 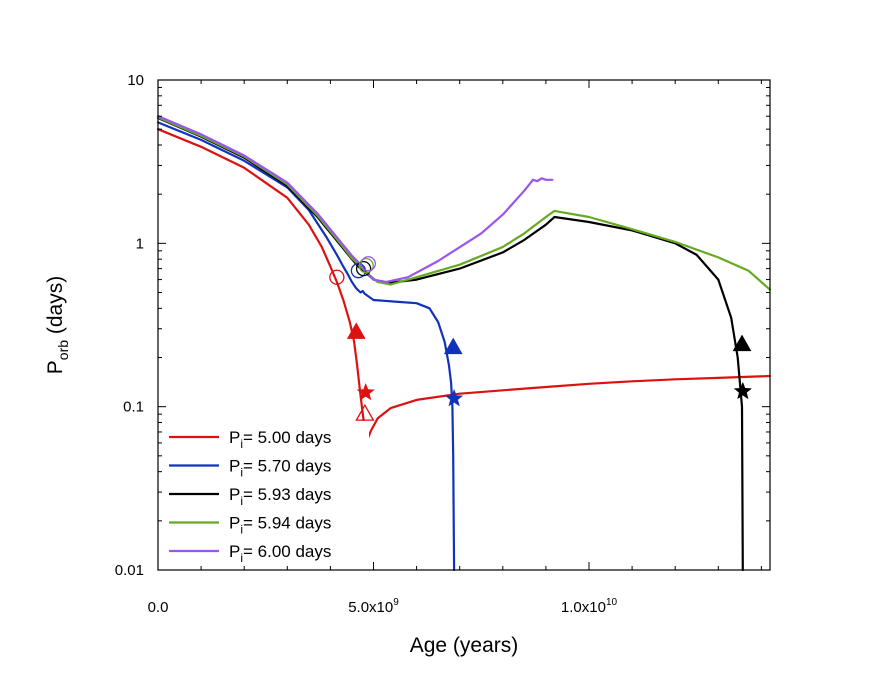 What do you see at coordinates (541, 338) in the screenshot?
I see `marker-layer` at bounding box center [541, 338].